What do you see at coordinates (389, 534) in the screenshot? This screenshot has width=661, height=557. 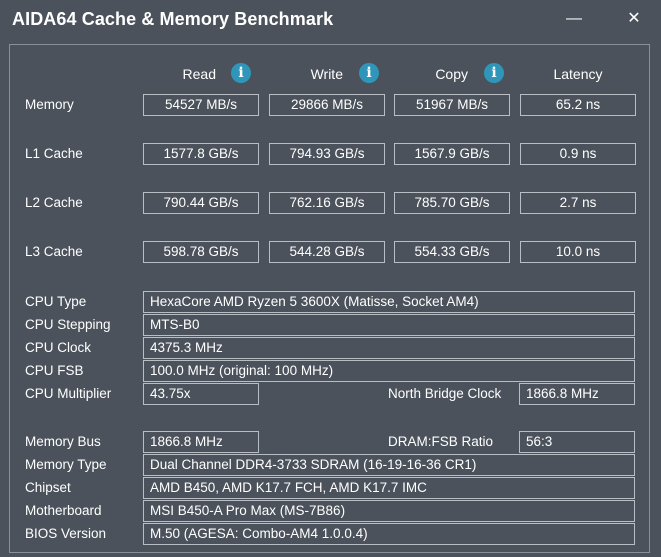 I see `bios-version-value: M.50 (AGESA: Combo-AM4 1.0.0.4)` at bounding box center [389, 534].